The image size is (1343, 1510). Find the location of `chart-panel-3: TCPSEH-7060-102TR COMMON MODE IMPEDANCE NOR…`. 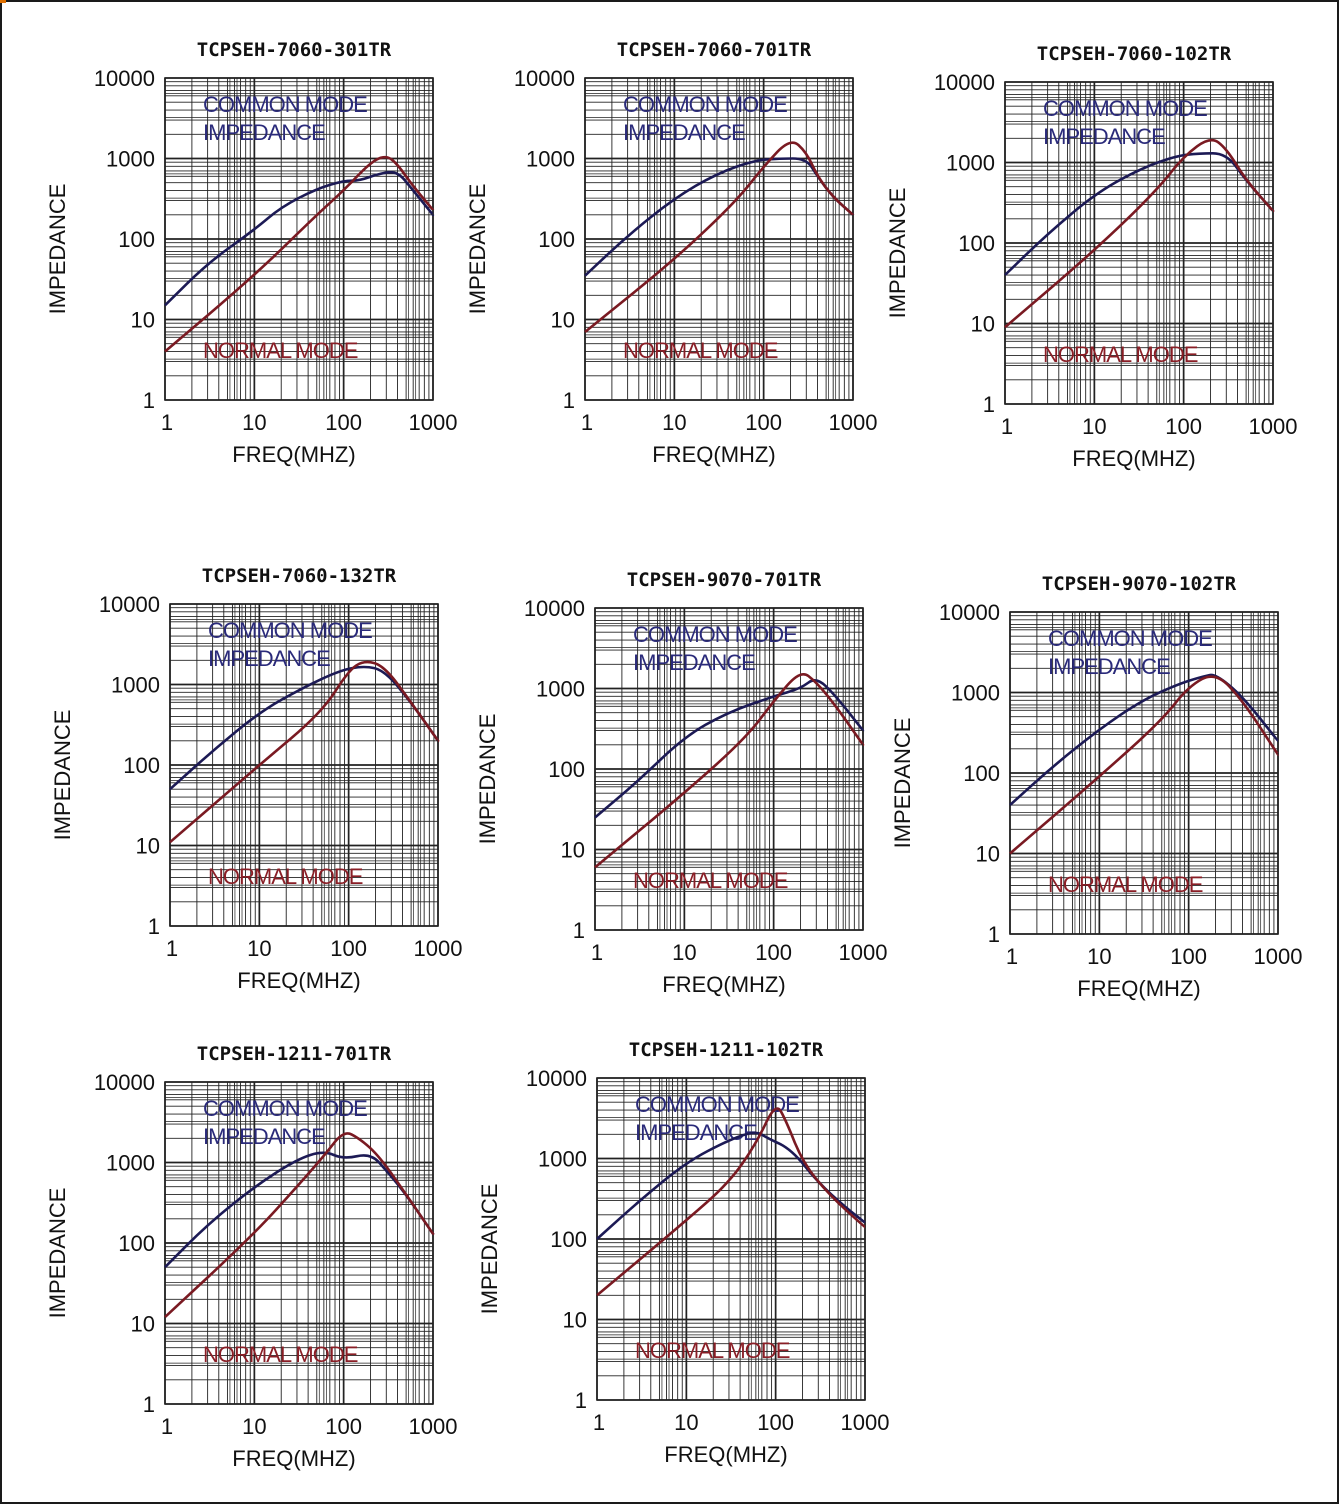

chart-panel-3: TCPSEH-7060-102TR COMMON MODE IMPEDANCE NOR… is located at coordinates (1100, 270).